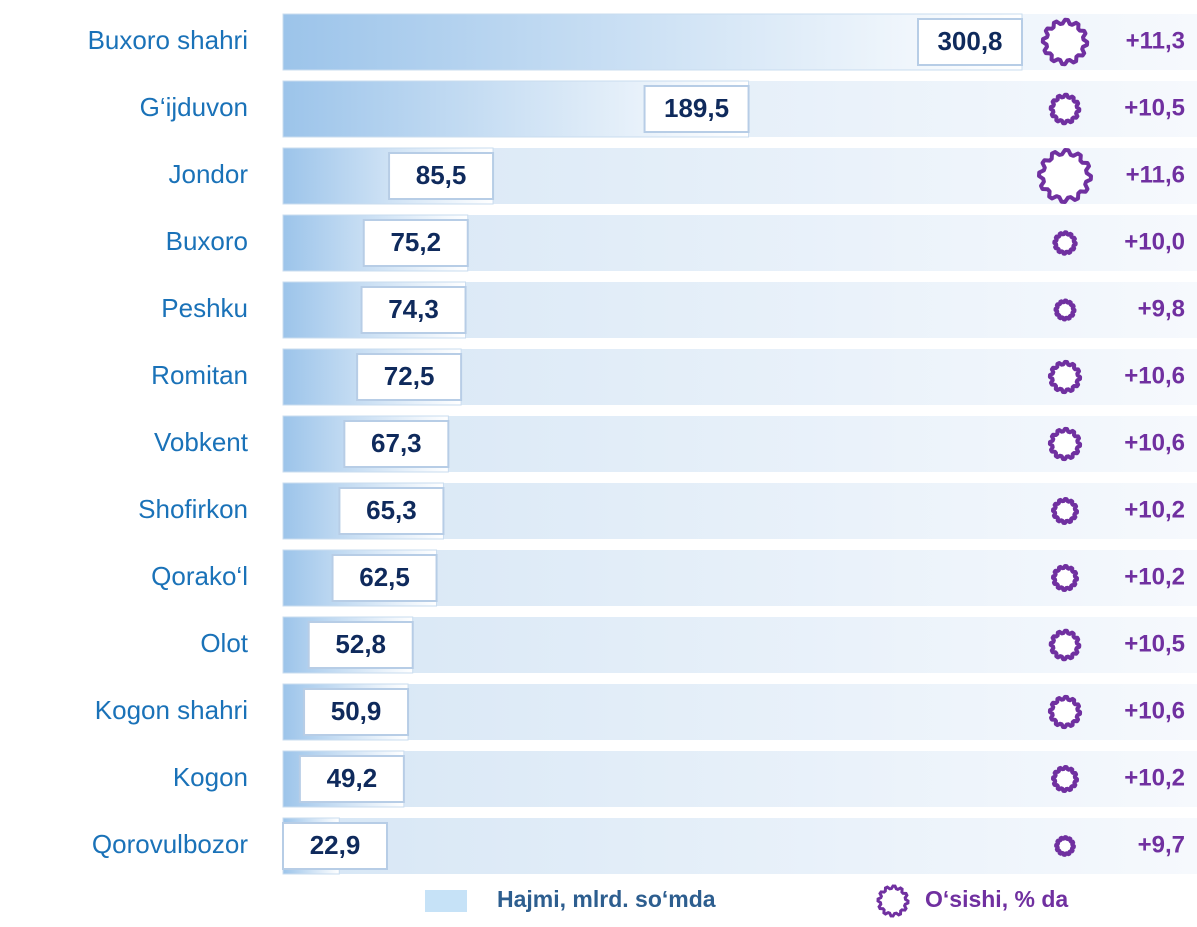 This screenshot has width=1197, height=927. Describe the element at coordinates (1155, 174) in the screenshot. I see `growth-label: +11,6` at that location.